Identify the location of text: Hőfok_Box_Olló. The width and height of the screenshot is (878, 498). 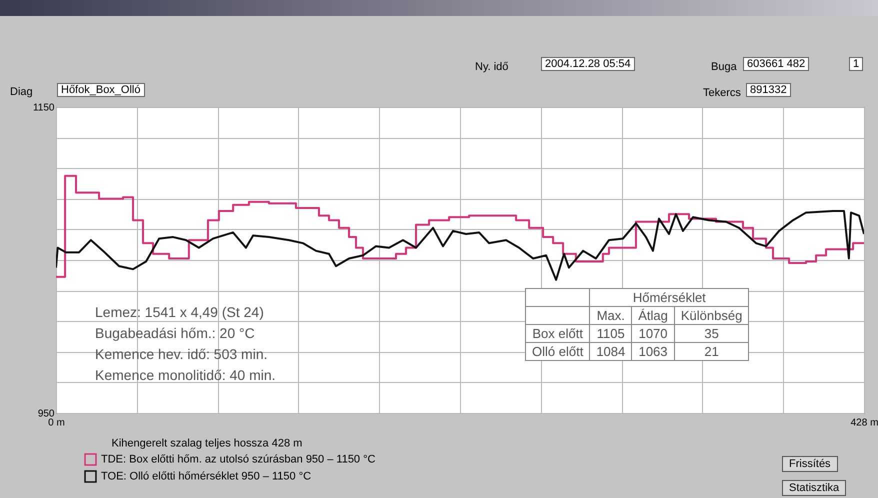
(100, 90).